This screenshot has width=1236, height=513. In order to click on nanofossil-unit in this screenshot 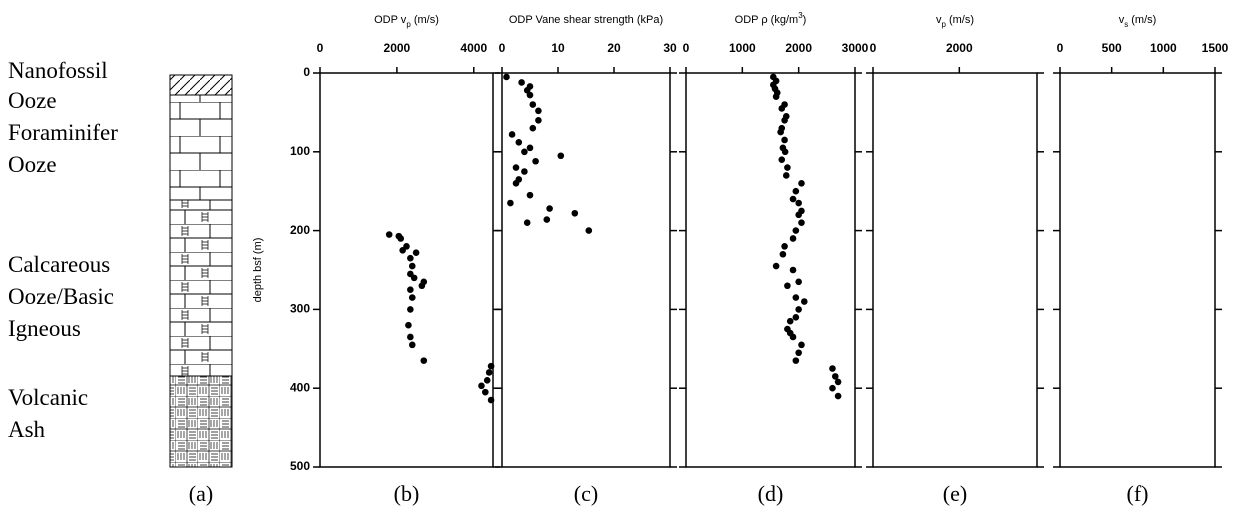, I will do `click(201, 85)`.